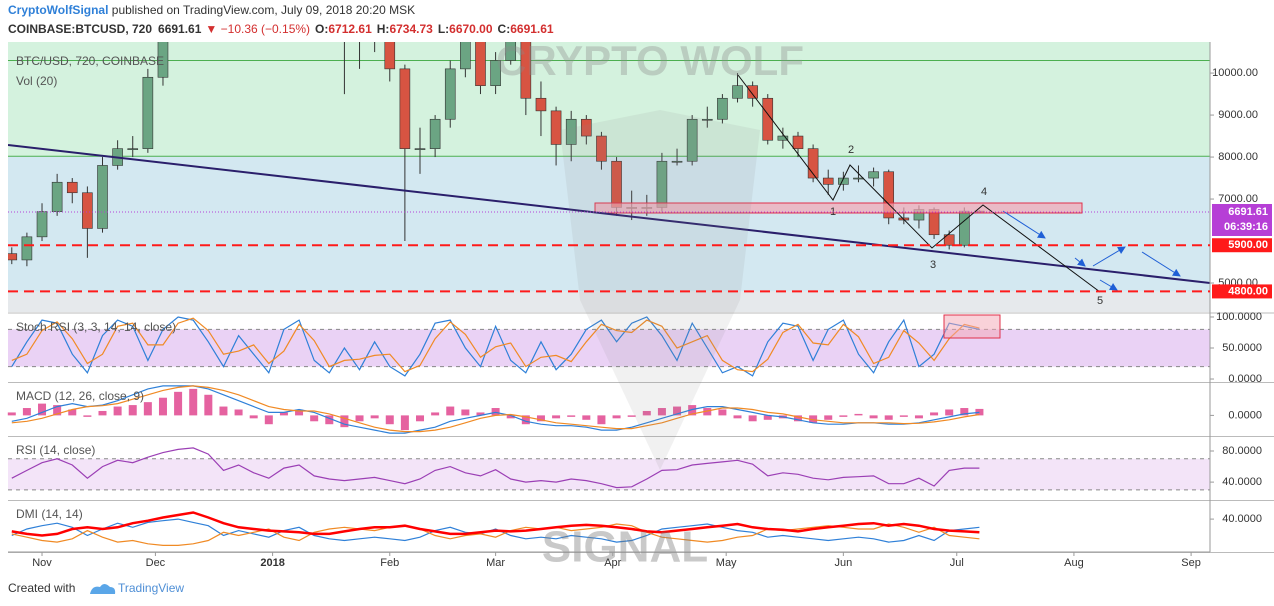  I want to click on wave-label: 2, so click(851, 150).